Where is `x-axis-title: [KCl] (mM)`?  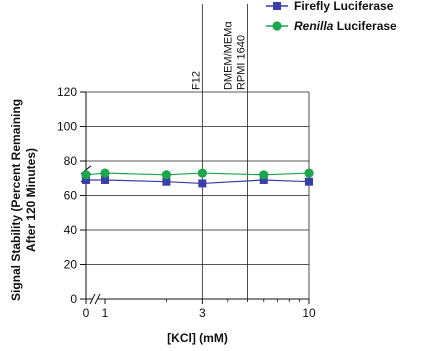
x-axis-title: [KCl] (mM) is located at coordinates (197, 338).